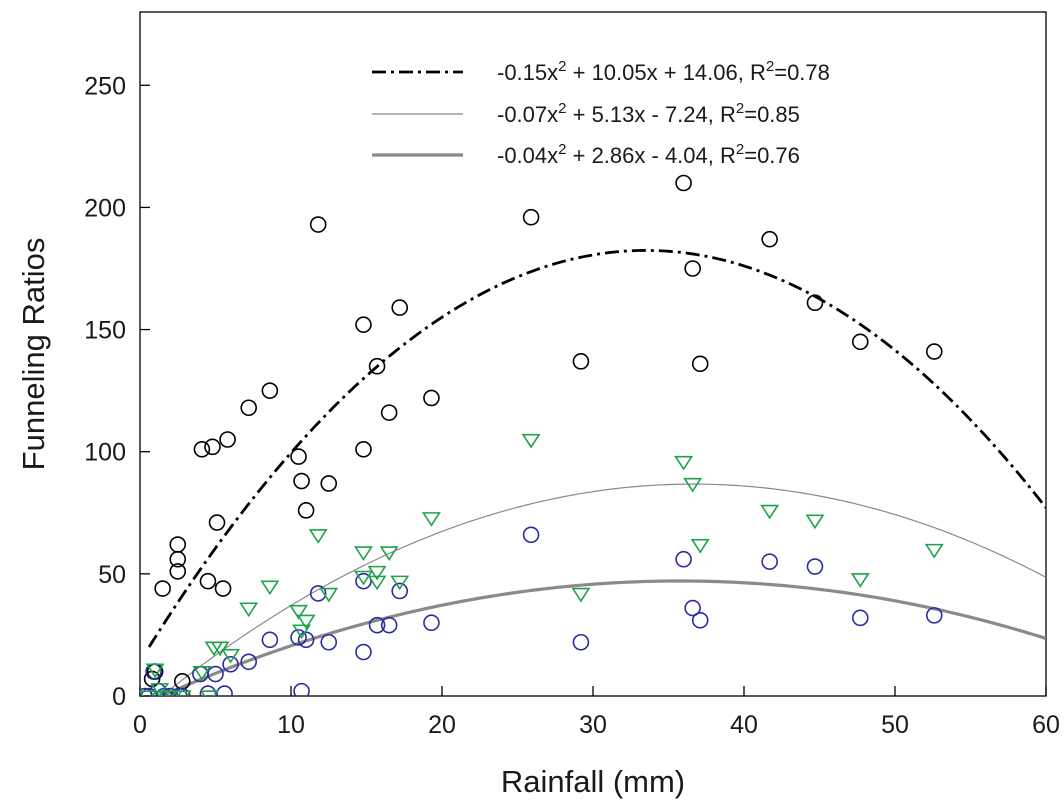  I want to click on y-tick-label: 250, so click(105, 86).